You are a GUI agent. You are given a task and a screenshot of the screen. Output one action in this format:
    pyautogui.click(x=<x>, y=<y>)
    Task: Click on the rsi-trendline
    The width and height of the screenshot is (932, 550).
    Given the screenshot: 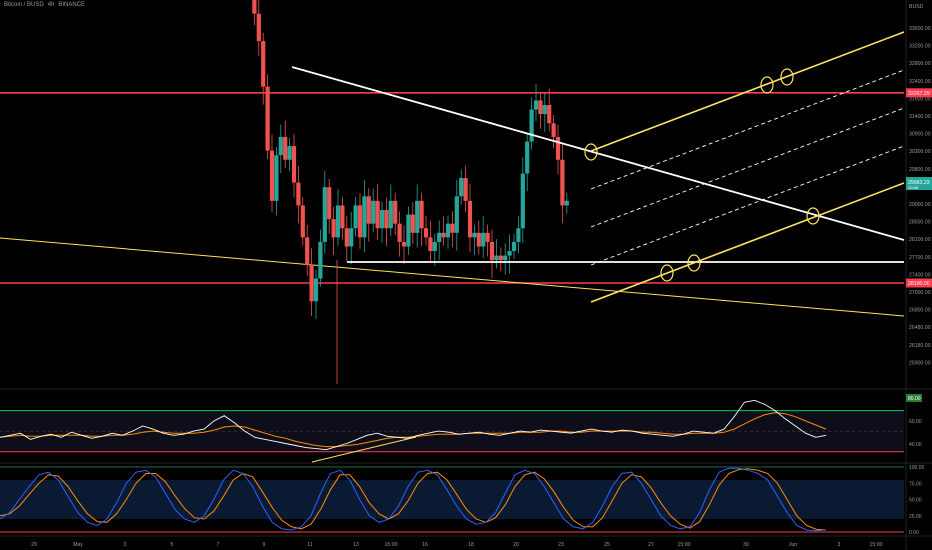 What is the action you would take?
    pyautogui.click(x=364, y=449)
    